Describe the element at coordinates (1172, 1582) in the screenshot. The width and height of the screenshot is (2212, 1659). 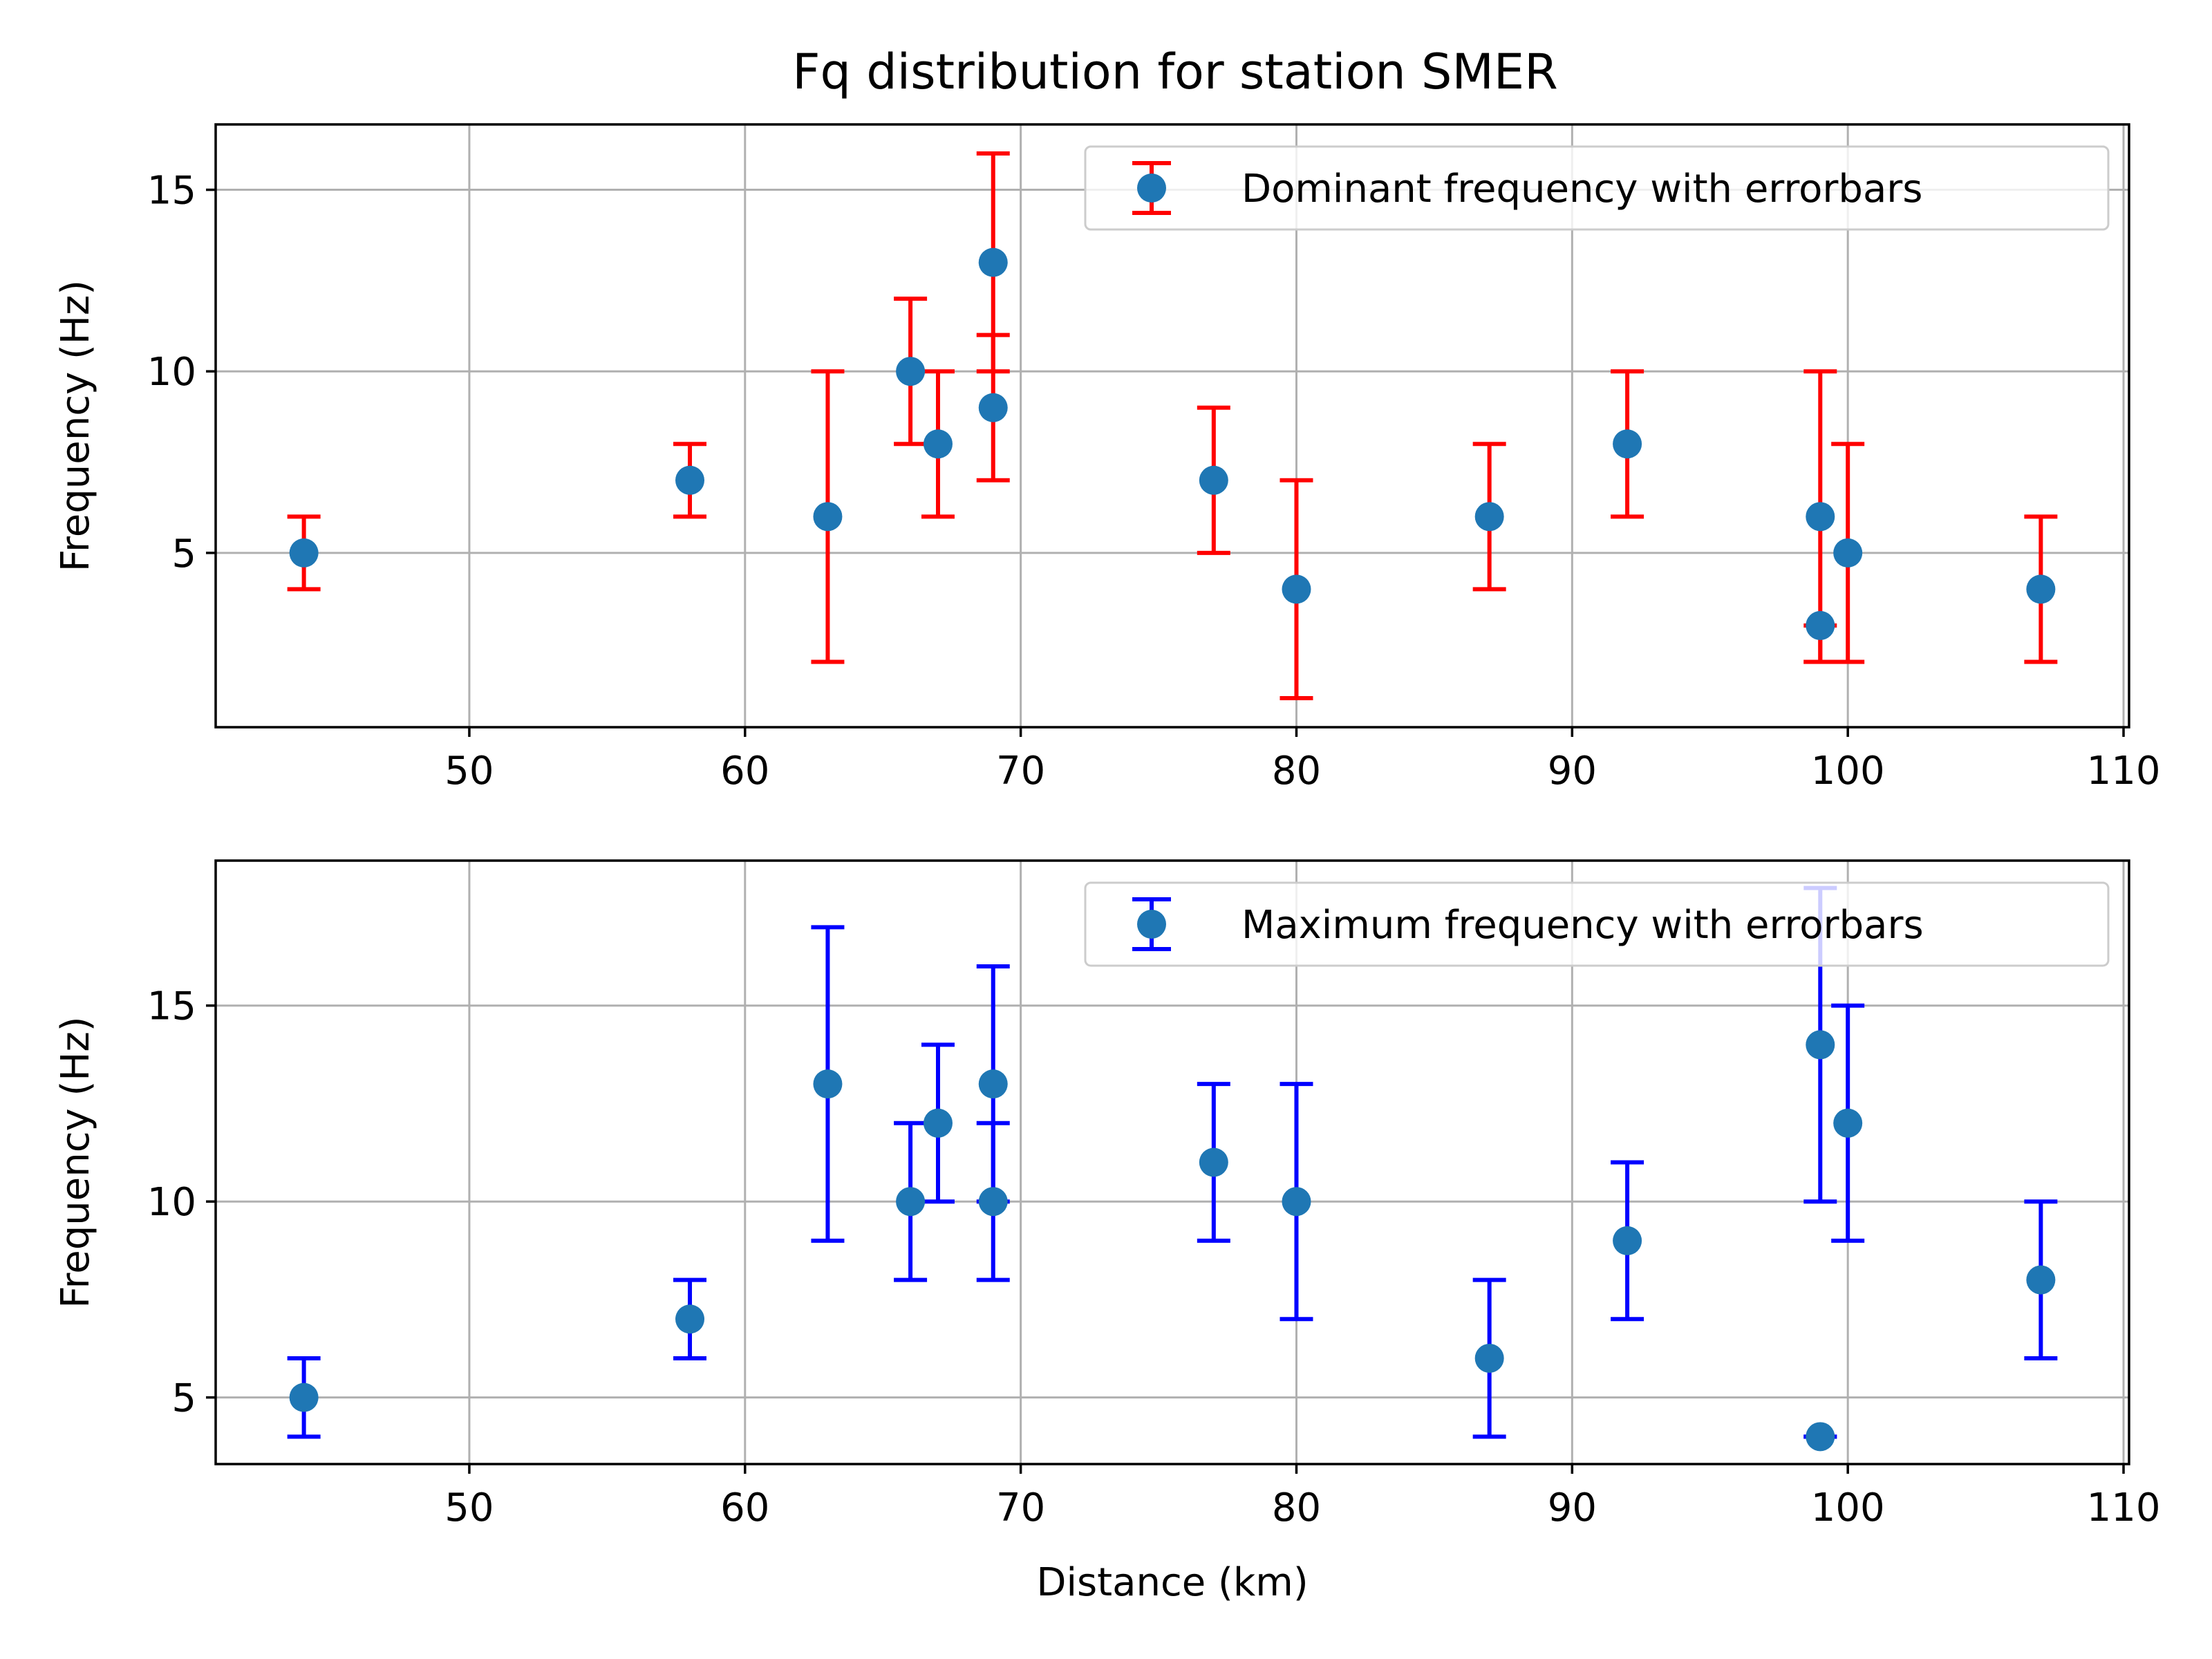
I see `x-axis-label: Distance (km)` at that location.